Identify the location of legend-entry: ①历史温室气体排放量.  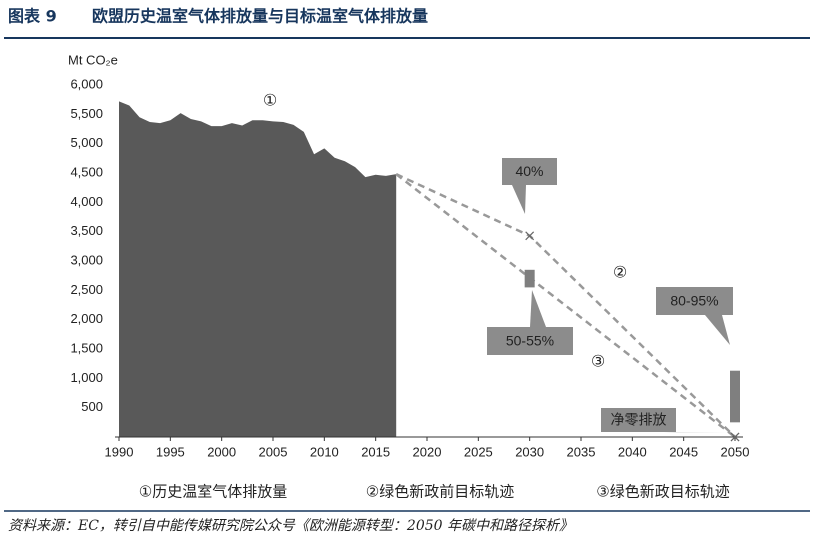
(213, 492).